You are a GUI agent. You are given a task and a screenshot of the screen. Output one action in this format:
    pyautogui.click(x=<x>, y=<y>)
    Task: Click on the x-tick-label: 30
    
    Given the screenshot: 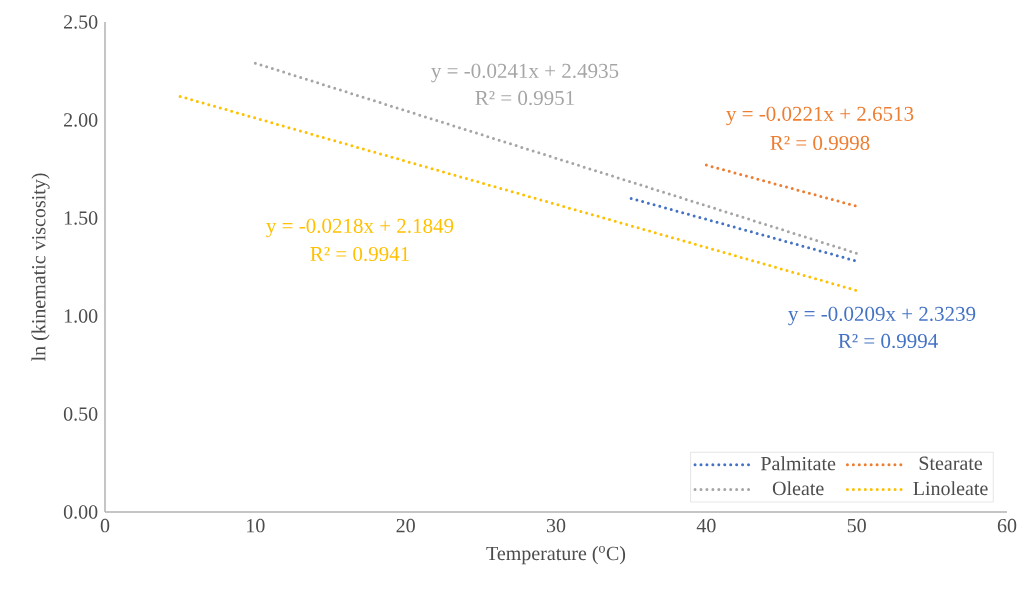 What is the action you would take?
    pyautogui.click(x=556, y=525)
    